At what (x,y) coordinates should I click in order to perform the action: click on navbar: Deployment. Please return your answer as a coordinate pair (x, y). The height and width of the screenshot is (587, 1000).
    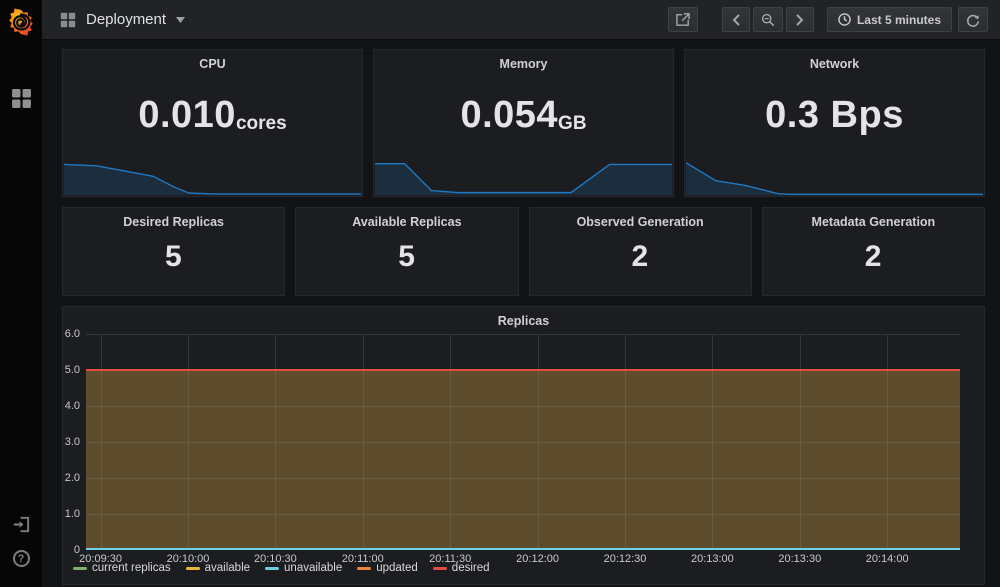
    Looking at the image, I should click on (521, 20).